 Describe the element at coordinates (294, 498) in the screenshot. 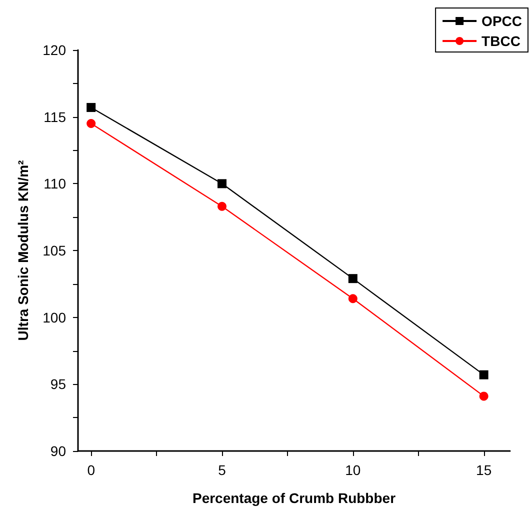

I see `x-axis-title: Percentage of Crumb Rubbber` at that location.